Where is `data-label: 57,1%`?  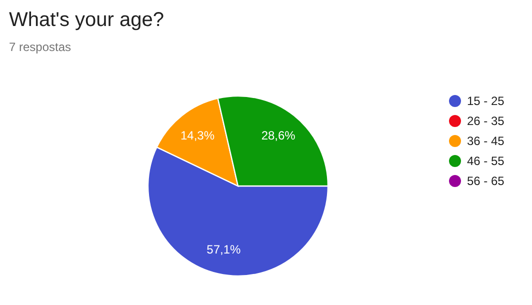
data-label: 57,1% is located at coordinates (224, 249).